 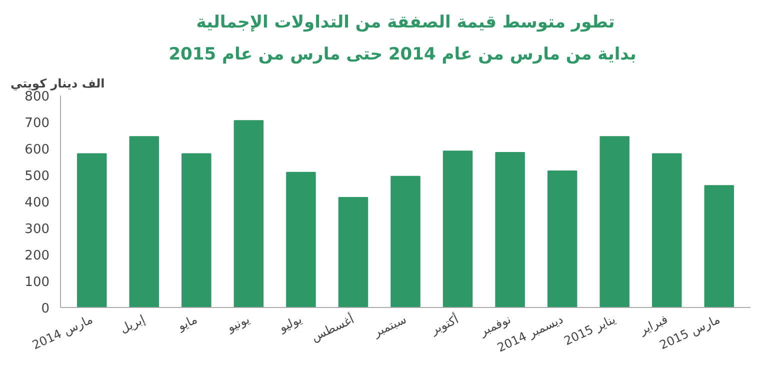 I want to click on y-axis-title: الف دينار كويتي, so click(x=57, y=83).